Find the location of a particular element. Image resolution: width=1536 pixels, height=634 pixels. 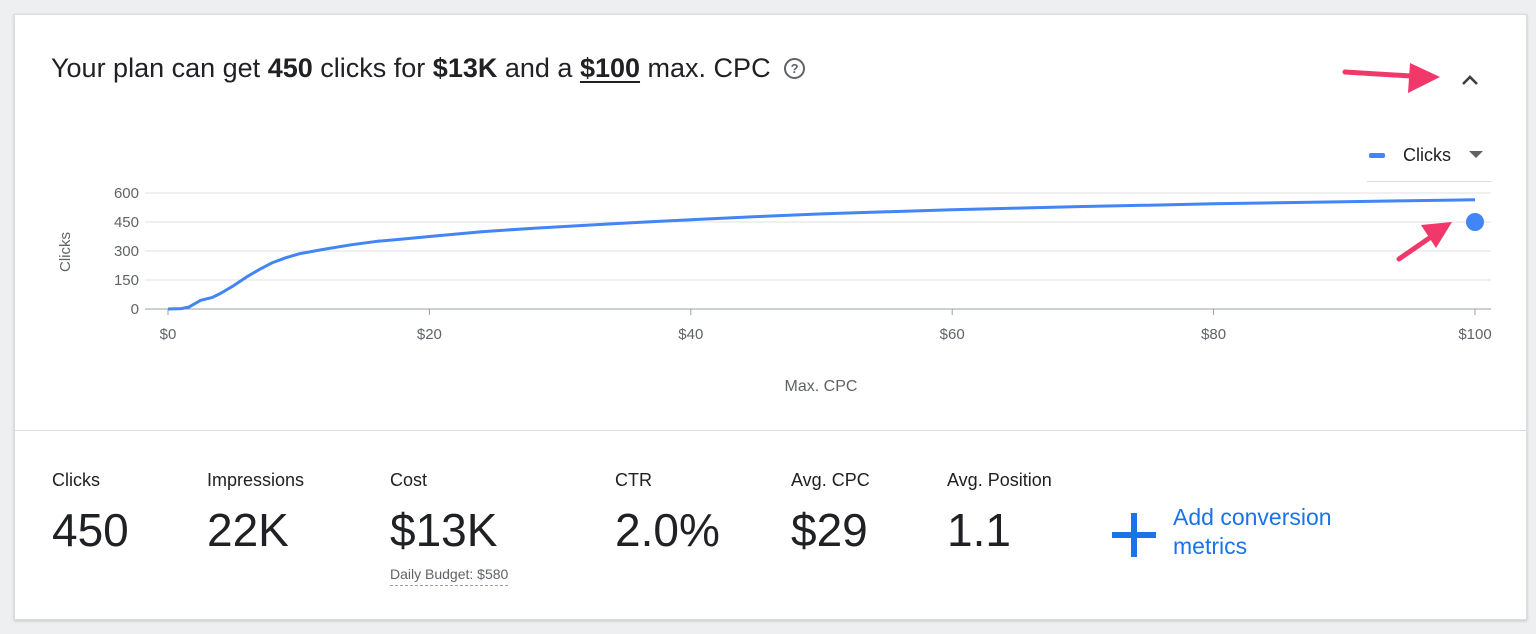

y-tick-label: 600 is located at coordinates (126, 193).